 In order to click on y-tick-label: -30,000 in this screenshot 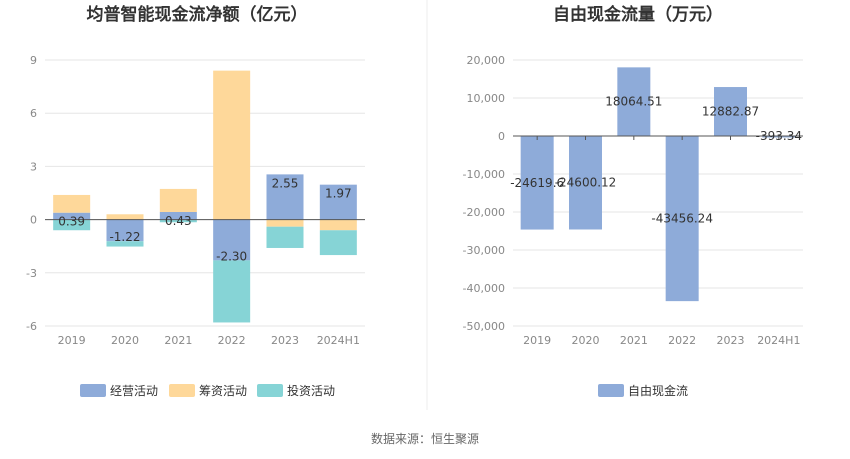, I will do `click(484, 250)`.